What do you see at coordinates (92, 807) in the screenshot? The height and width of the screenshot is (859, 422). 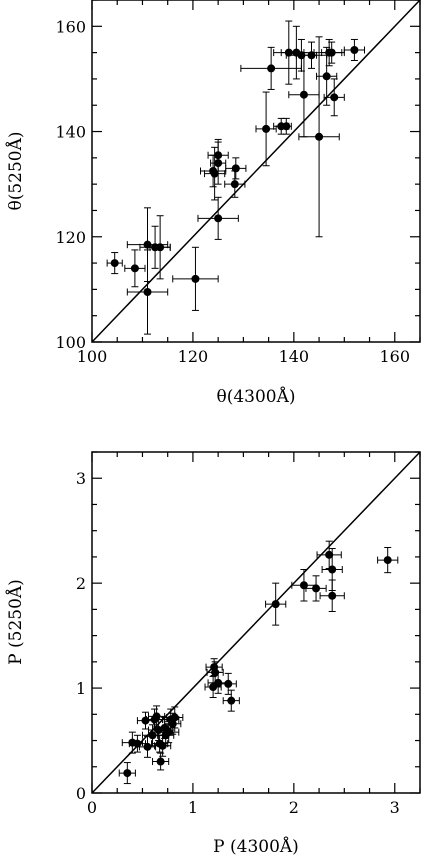 I see `polarization-x-tick-label: 0` at bounding box center [92, 807].